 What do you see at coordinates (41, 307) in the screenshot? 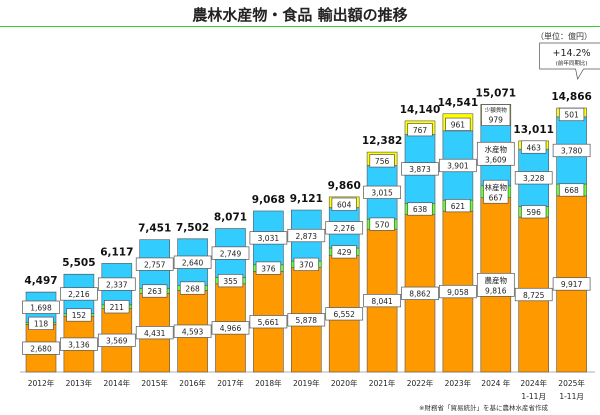
I see `svg-text: 1,698` at bounding box center [41, 307].